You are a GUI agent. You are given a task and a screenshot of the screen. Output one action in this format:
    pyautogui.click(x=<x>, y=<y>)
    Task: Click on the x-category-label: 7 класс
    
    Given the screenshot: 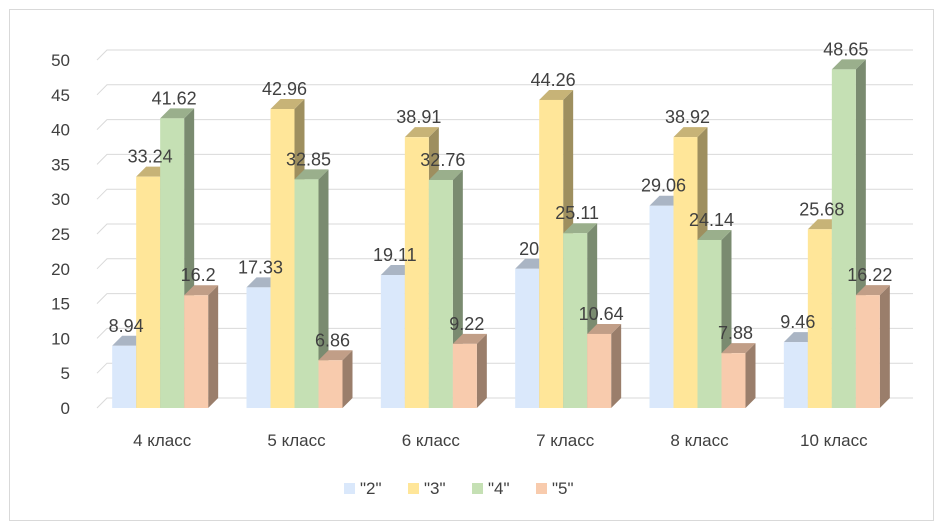 What is the action you would take?
    pyautogui.click(x=565, y=440)
    